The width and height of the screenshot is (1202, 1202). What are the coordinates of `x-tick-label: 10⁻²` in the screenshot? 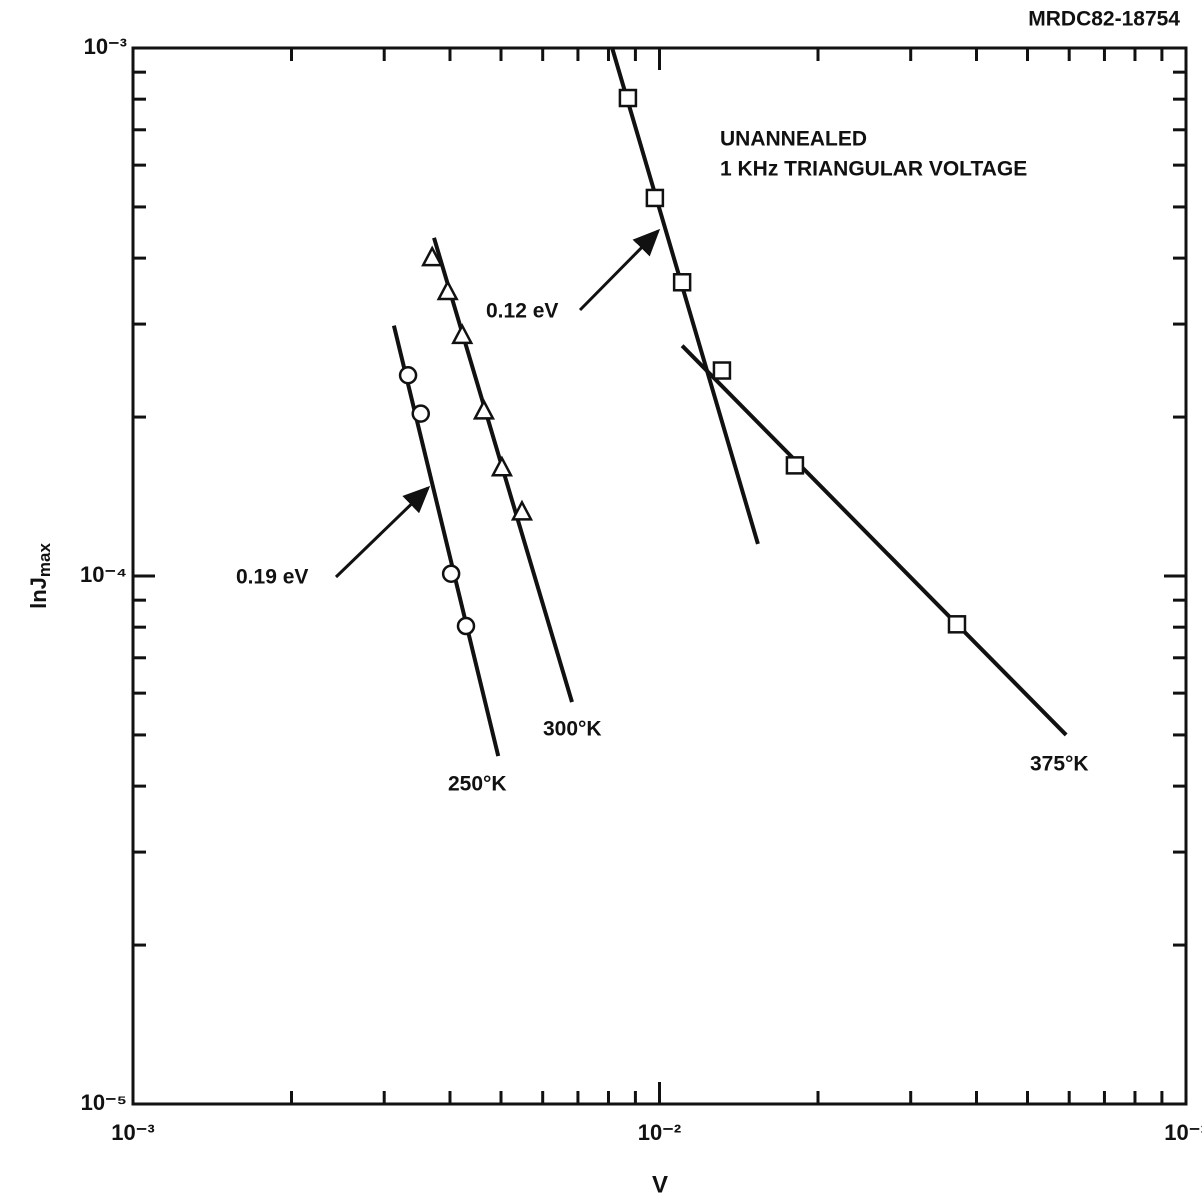 It's located at (659, 1132).